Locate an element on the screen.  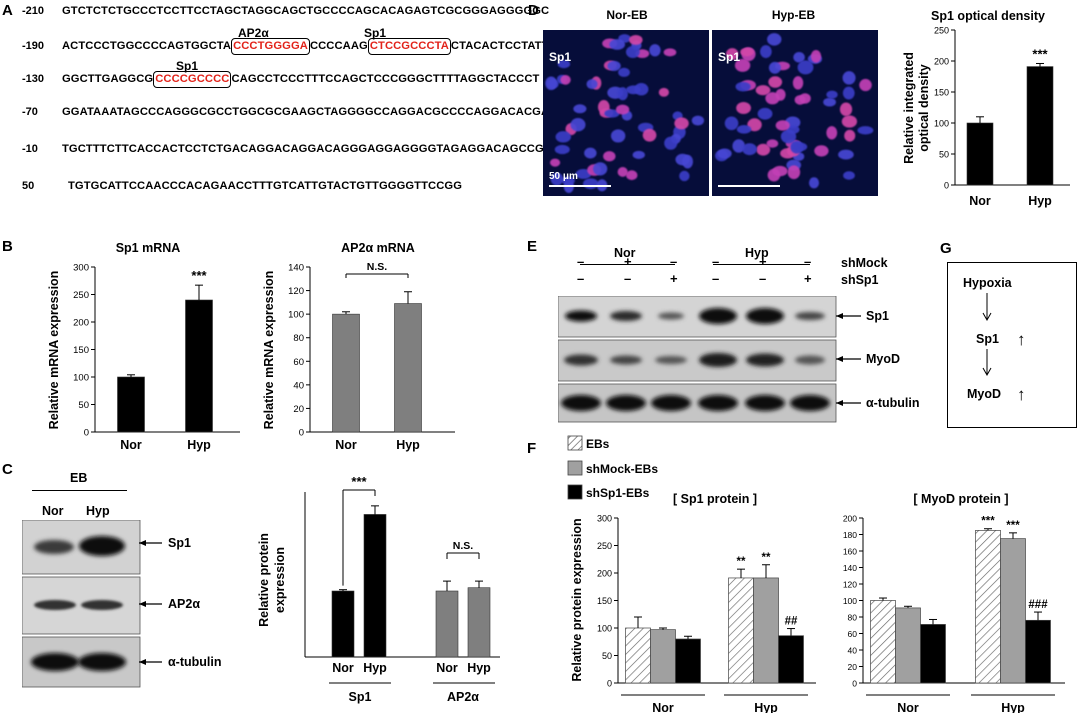
panel-letter-b: B is located at coordinates (7, 246).